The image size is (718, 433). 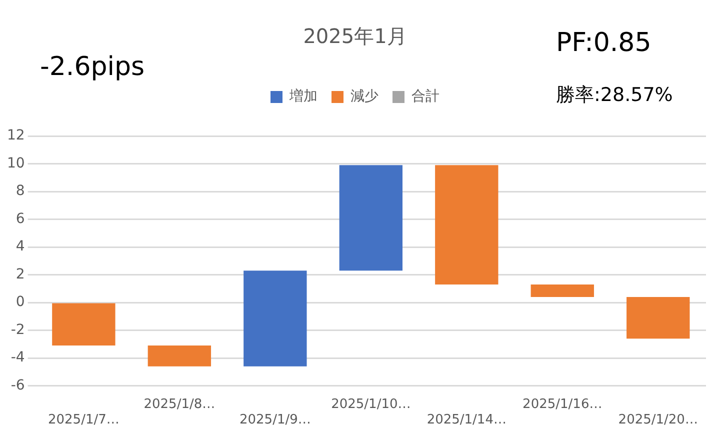 I want to click on y-tick-label: 8, so click(x=20, y=191).